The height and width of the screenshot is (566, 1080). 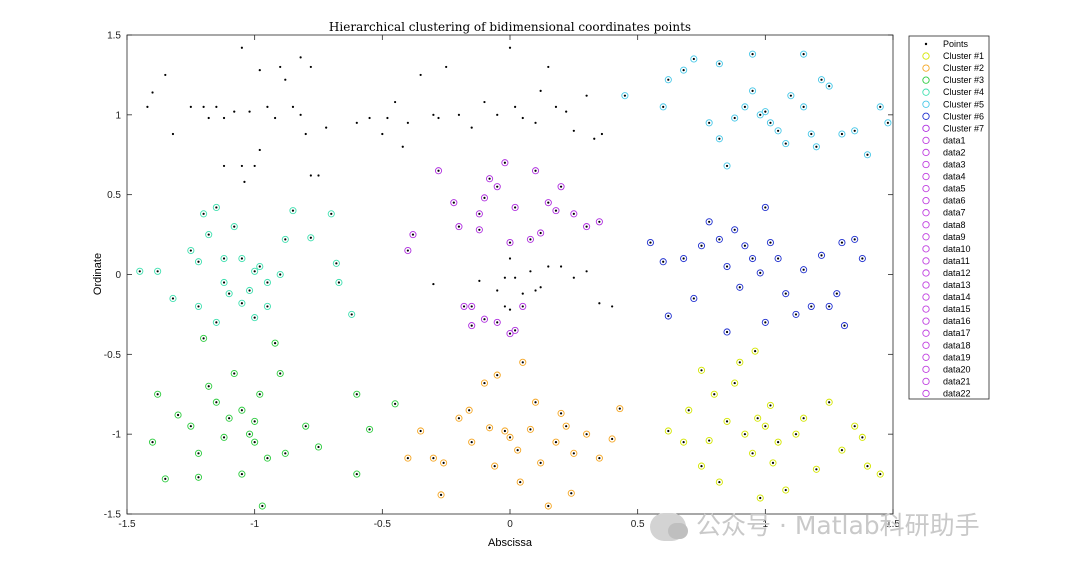 What do you see at coordinates (510, 543) in the screenshot?
I see `x-axis-label: Abscissa` at bounding box center [510, 543].